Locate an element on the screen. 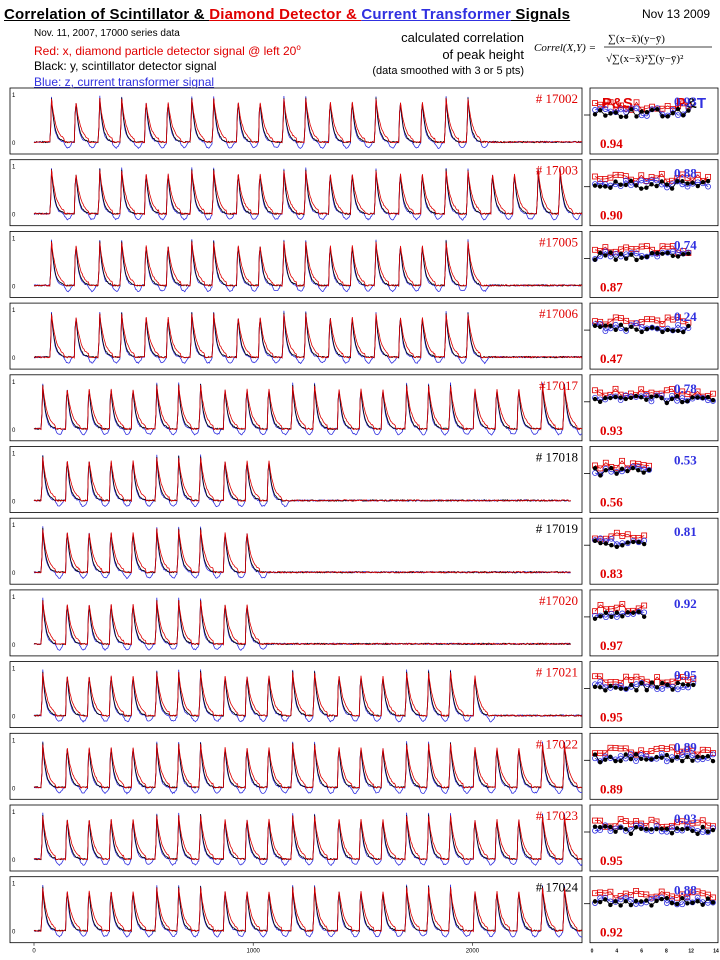 This screenshot has height=960, width=720. scatter-x-tick-1: 4 is located at coordinates (616, 952).